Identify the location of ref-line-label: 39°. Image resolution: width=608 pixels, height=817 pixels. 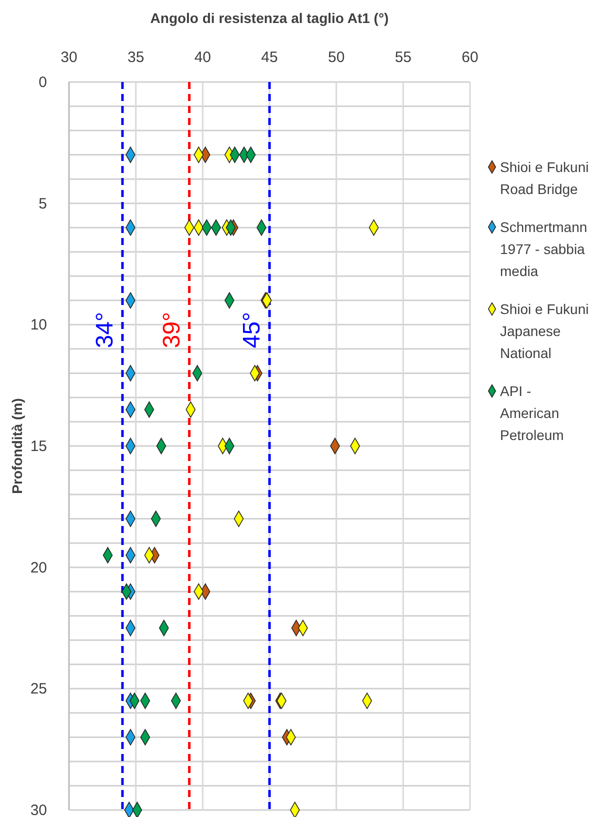
(172, 330).